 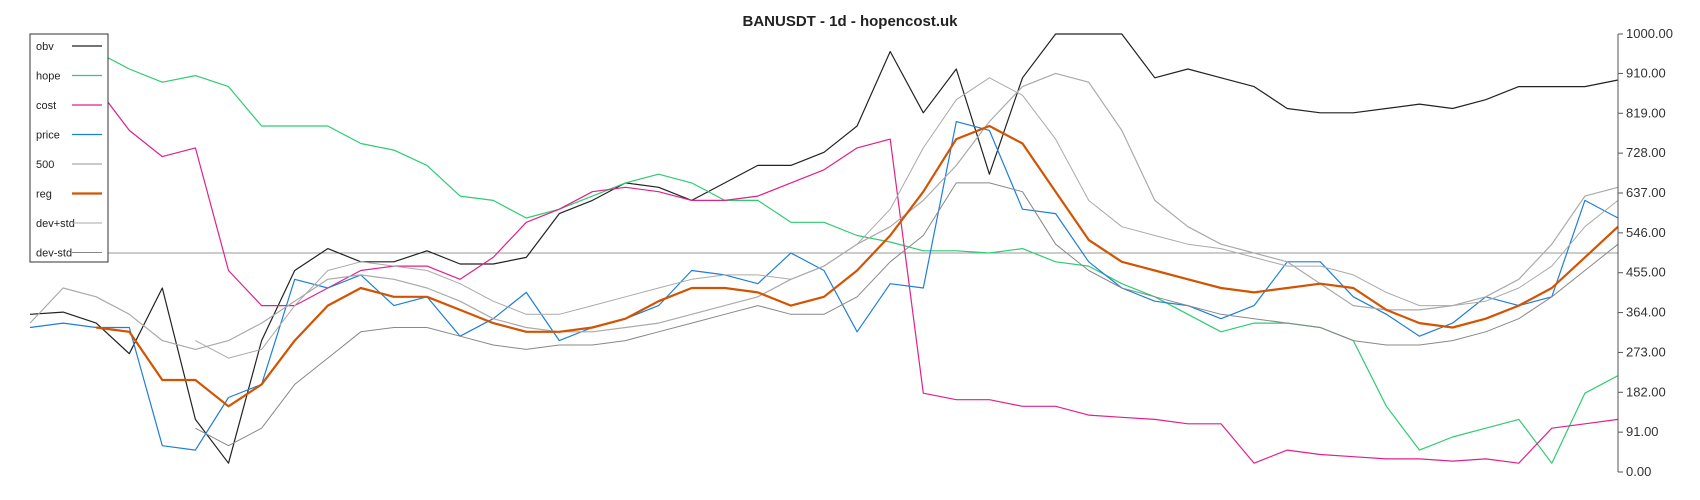 What do you see at coordinates (850, 21) in the screenshot?
I see `chart-title: BANUSDT - 1d - hopencost.uk` at bounding box center [850, 21].